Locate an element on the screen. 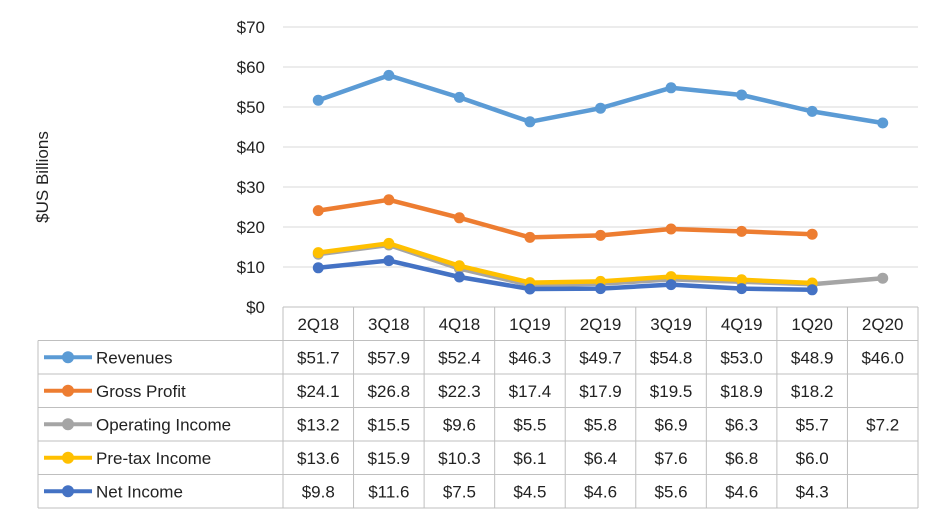  y-tick-label: $10 is located at coordinates (251, 267).